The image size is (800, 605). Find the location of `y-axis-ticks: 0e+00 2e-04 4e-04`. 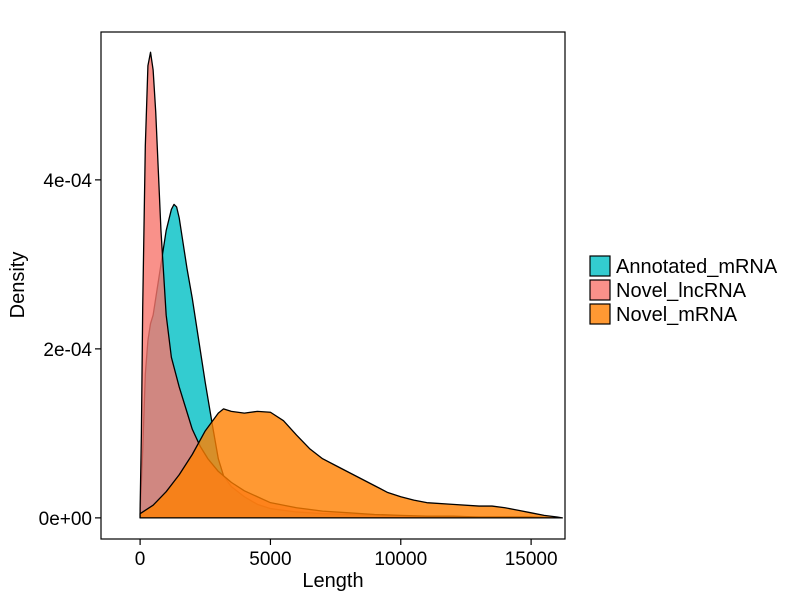

y-axis-ticks: 0e+00 2e-04 4e-04 is located at coordinates (70, 350).